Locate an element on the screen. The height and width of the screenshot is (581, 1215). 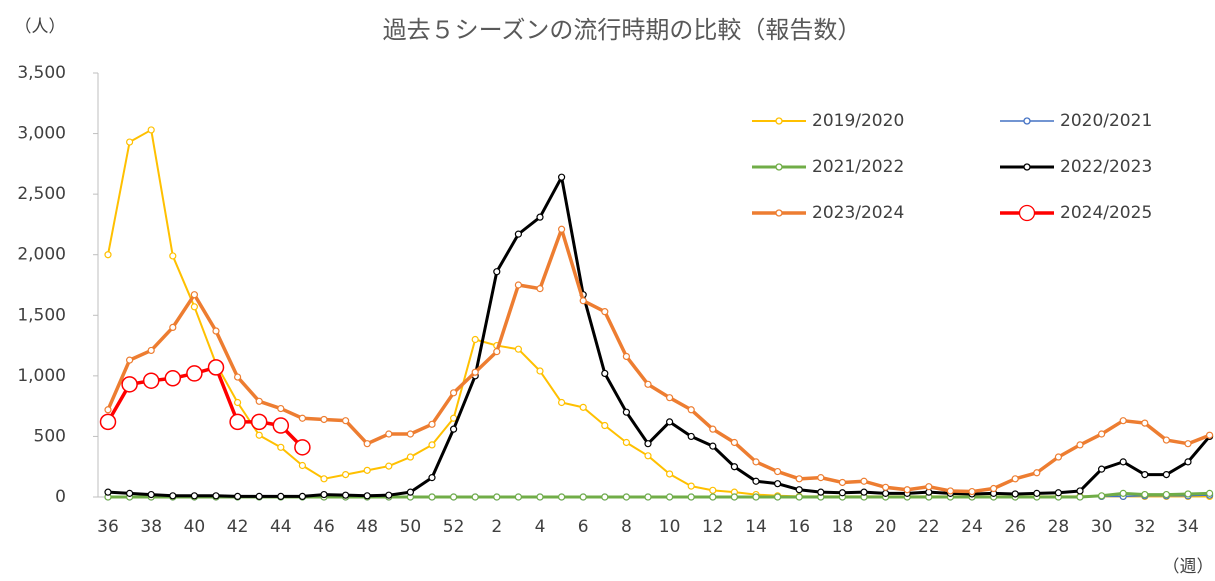
chart-title: 過去５シーズンの流行時期の比較（報告数） is located at coordinates (622, 30).